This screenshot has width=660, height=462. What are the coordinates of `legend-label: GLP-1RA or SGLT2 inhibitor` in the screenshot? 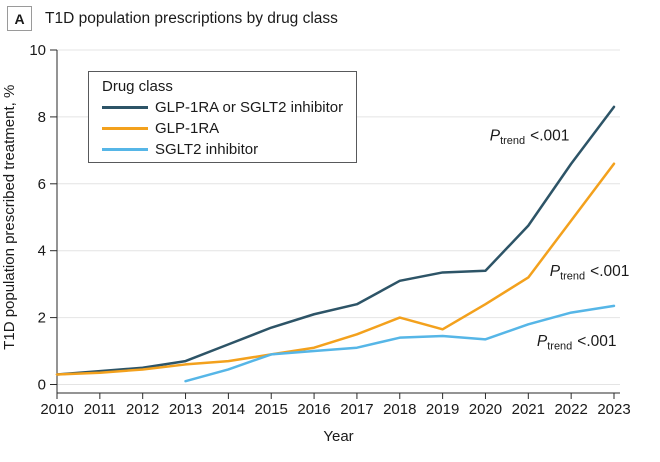 It's located at (249, 107).